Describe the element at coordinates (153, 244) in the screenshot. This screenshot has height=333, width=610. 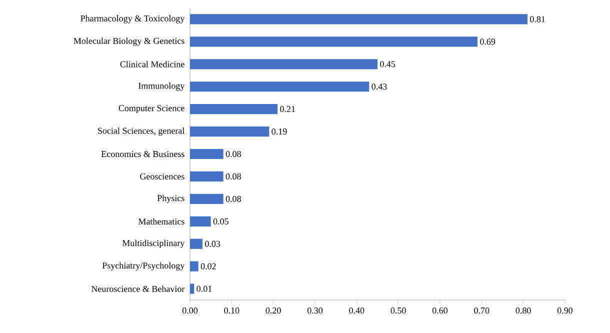
I see `y-tick-label: Multidisciplinary` at that location.